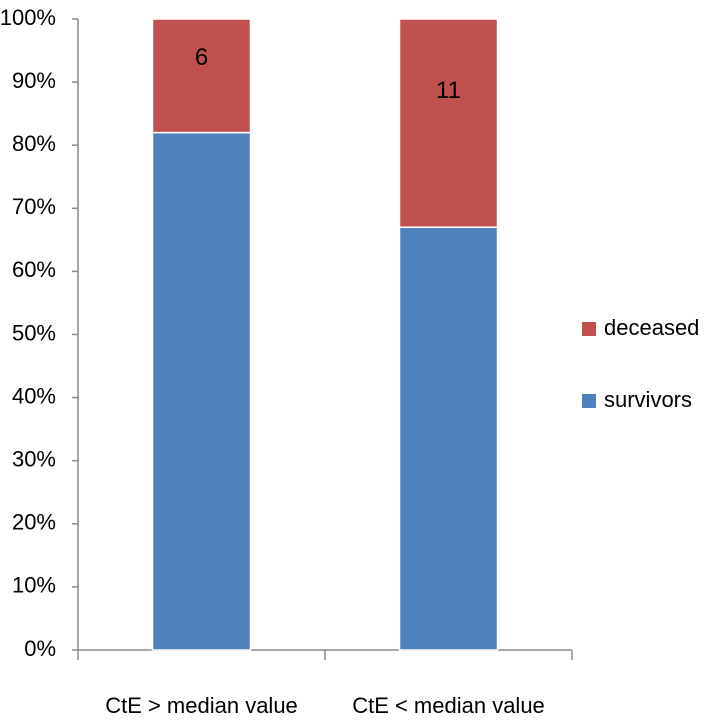  I want to click on y-tick-label: 30%, so click(34, 459).